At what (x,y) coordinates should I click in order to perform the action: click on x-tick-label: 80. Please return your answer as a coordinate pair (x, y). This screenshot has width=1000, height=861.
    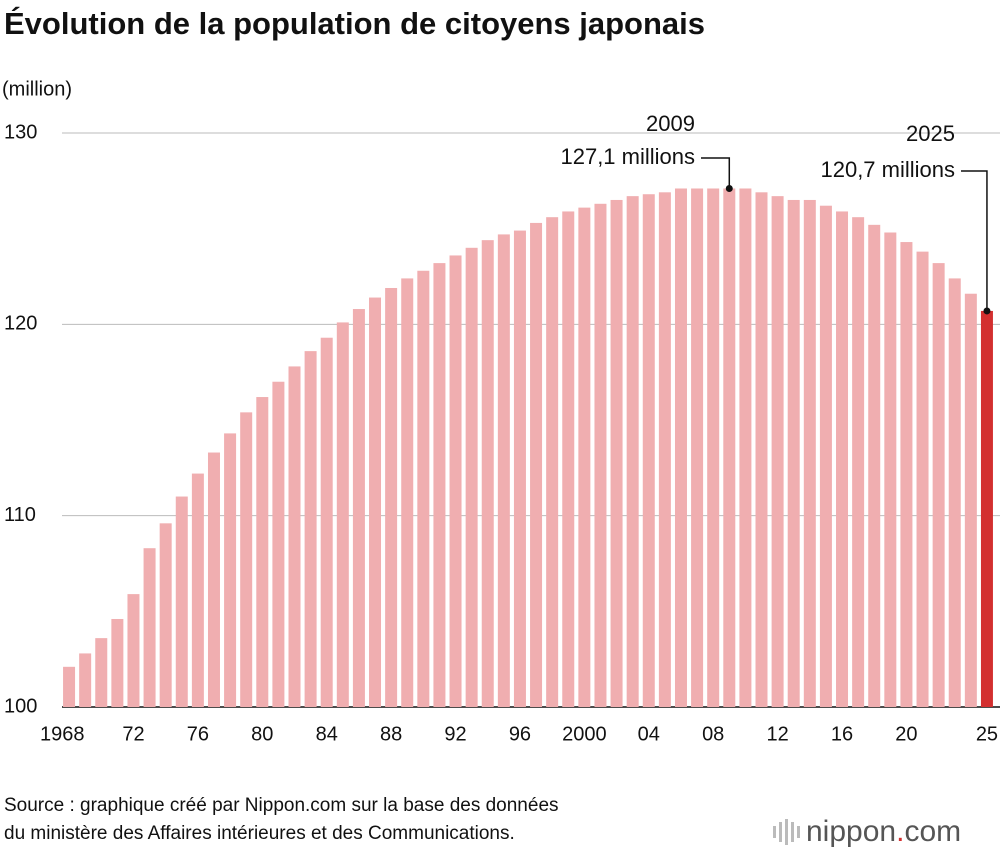
    Looking at the image, I should click on (262, 734).